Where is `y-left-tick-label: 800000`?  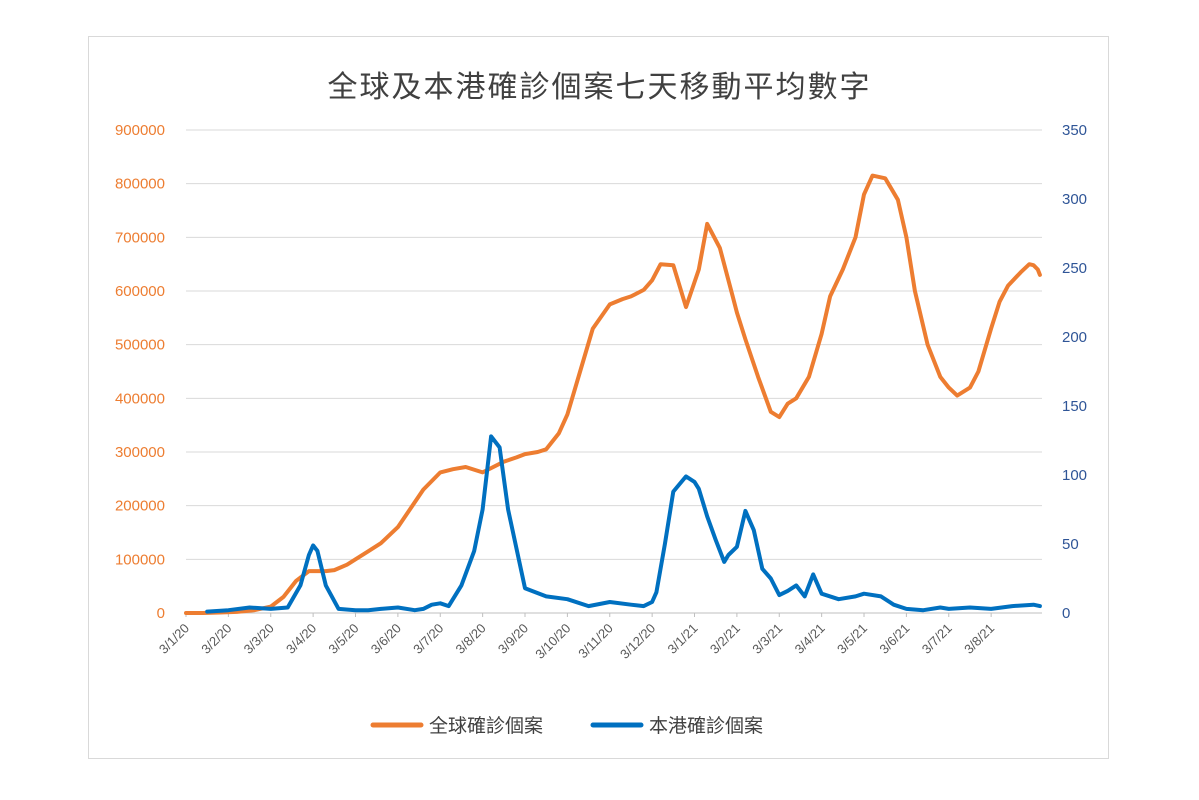
y-left-tick-label: 800000 is located at coordinates (140, 184).